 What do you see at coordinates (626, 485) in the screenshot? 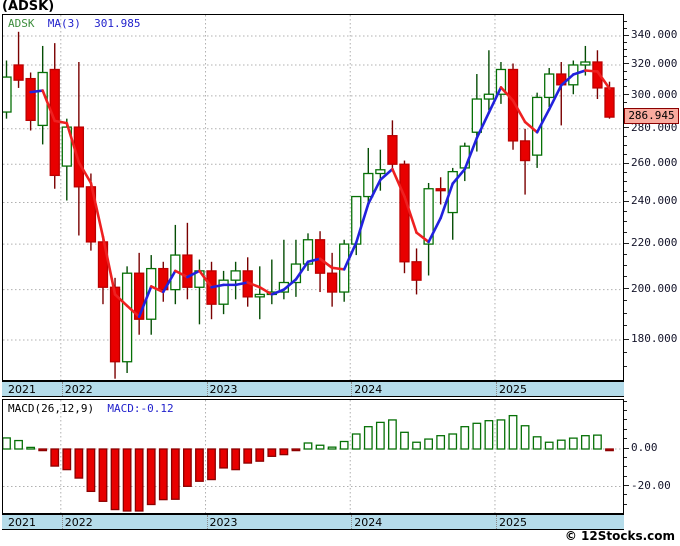
I see `macd-tick` at bounding box center [626, 485].